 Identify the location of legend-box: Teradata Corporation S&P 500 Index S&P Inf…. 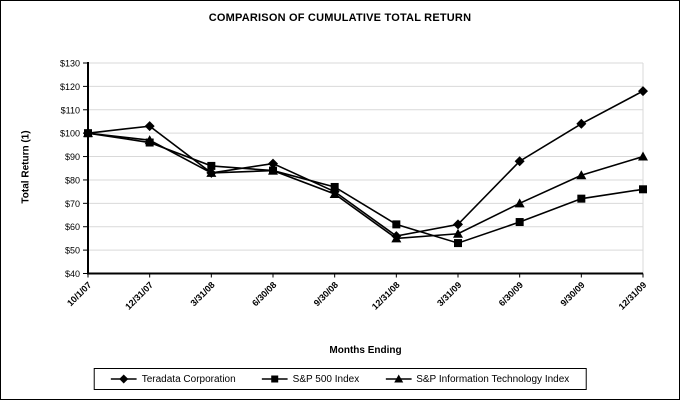
(340, 379).